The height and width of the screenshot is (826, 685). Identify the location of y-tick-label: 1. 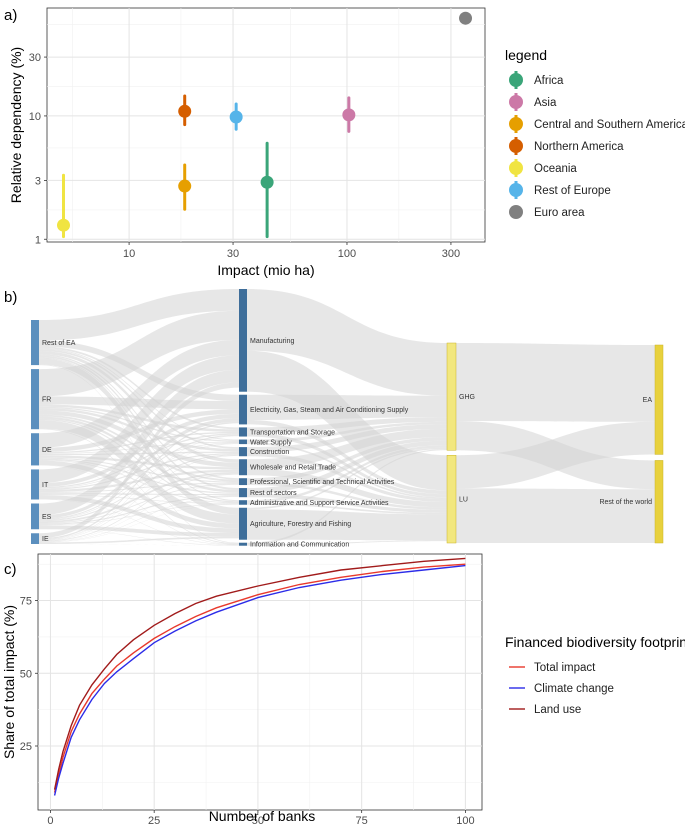
(38, 240).